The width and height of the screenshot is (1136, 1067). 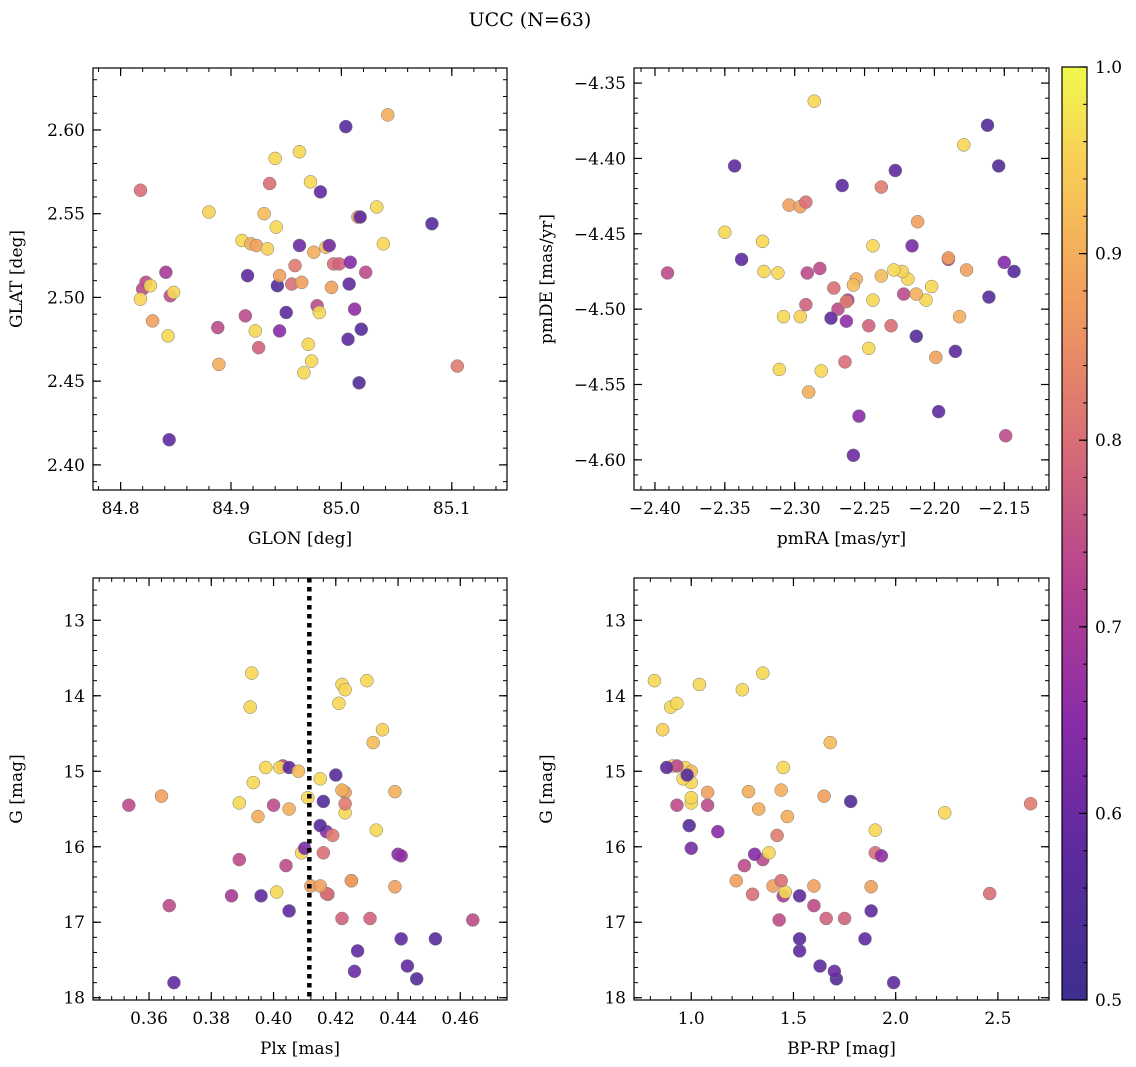 What do you see at coordinates (841, 539) in the screenshot?
I see `x-axis-label: pmRA [mas/yr]` at bounding box center [841, 539].